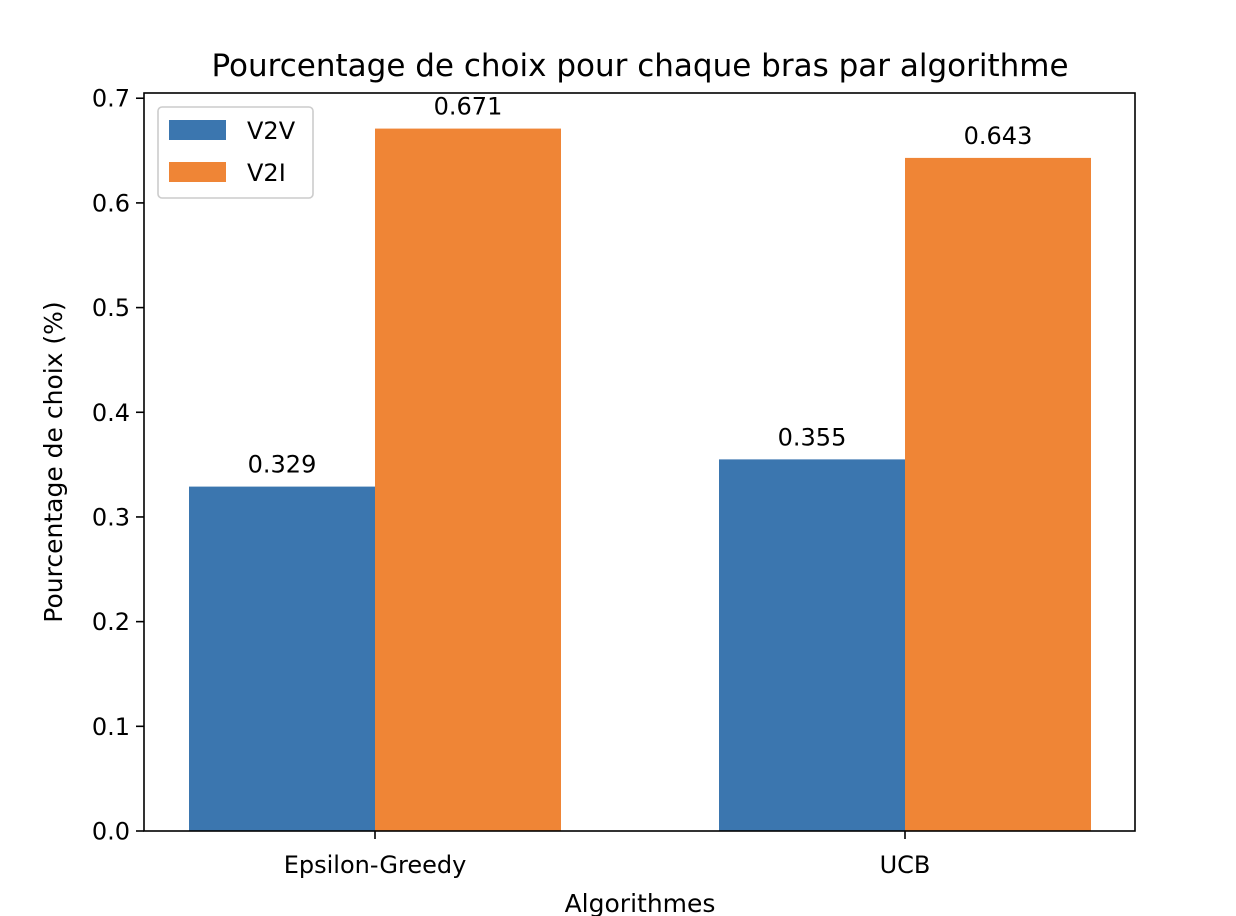  I want to click on y-tick-label: 0.7, so click(111, 99).